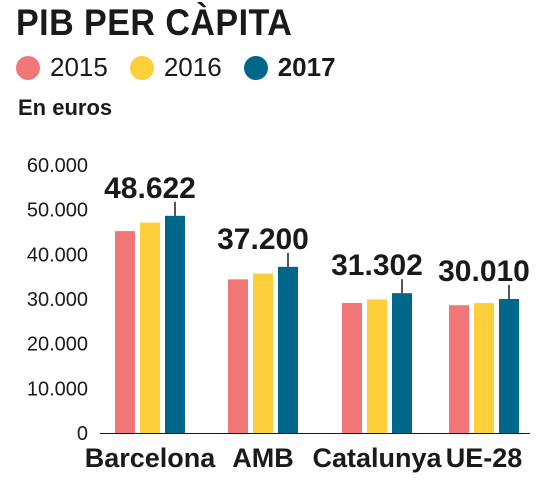 This screenshot has width=543, height=489. I want to click on y-tick-label: 60.000, so click(57, 166).